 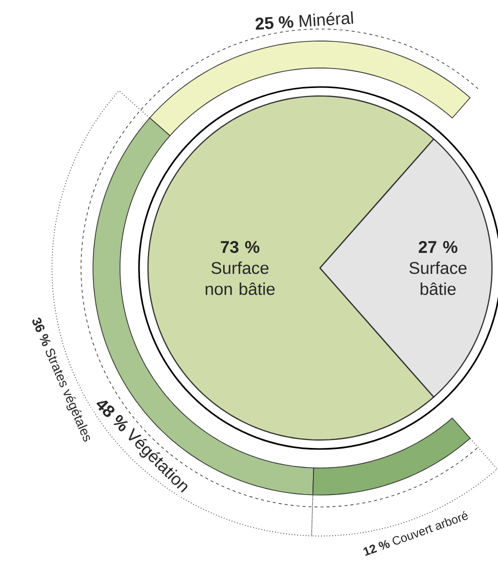 I want to click on slice-label: Surface non bâtie, so click(x=240, y=279).